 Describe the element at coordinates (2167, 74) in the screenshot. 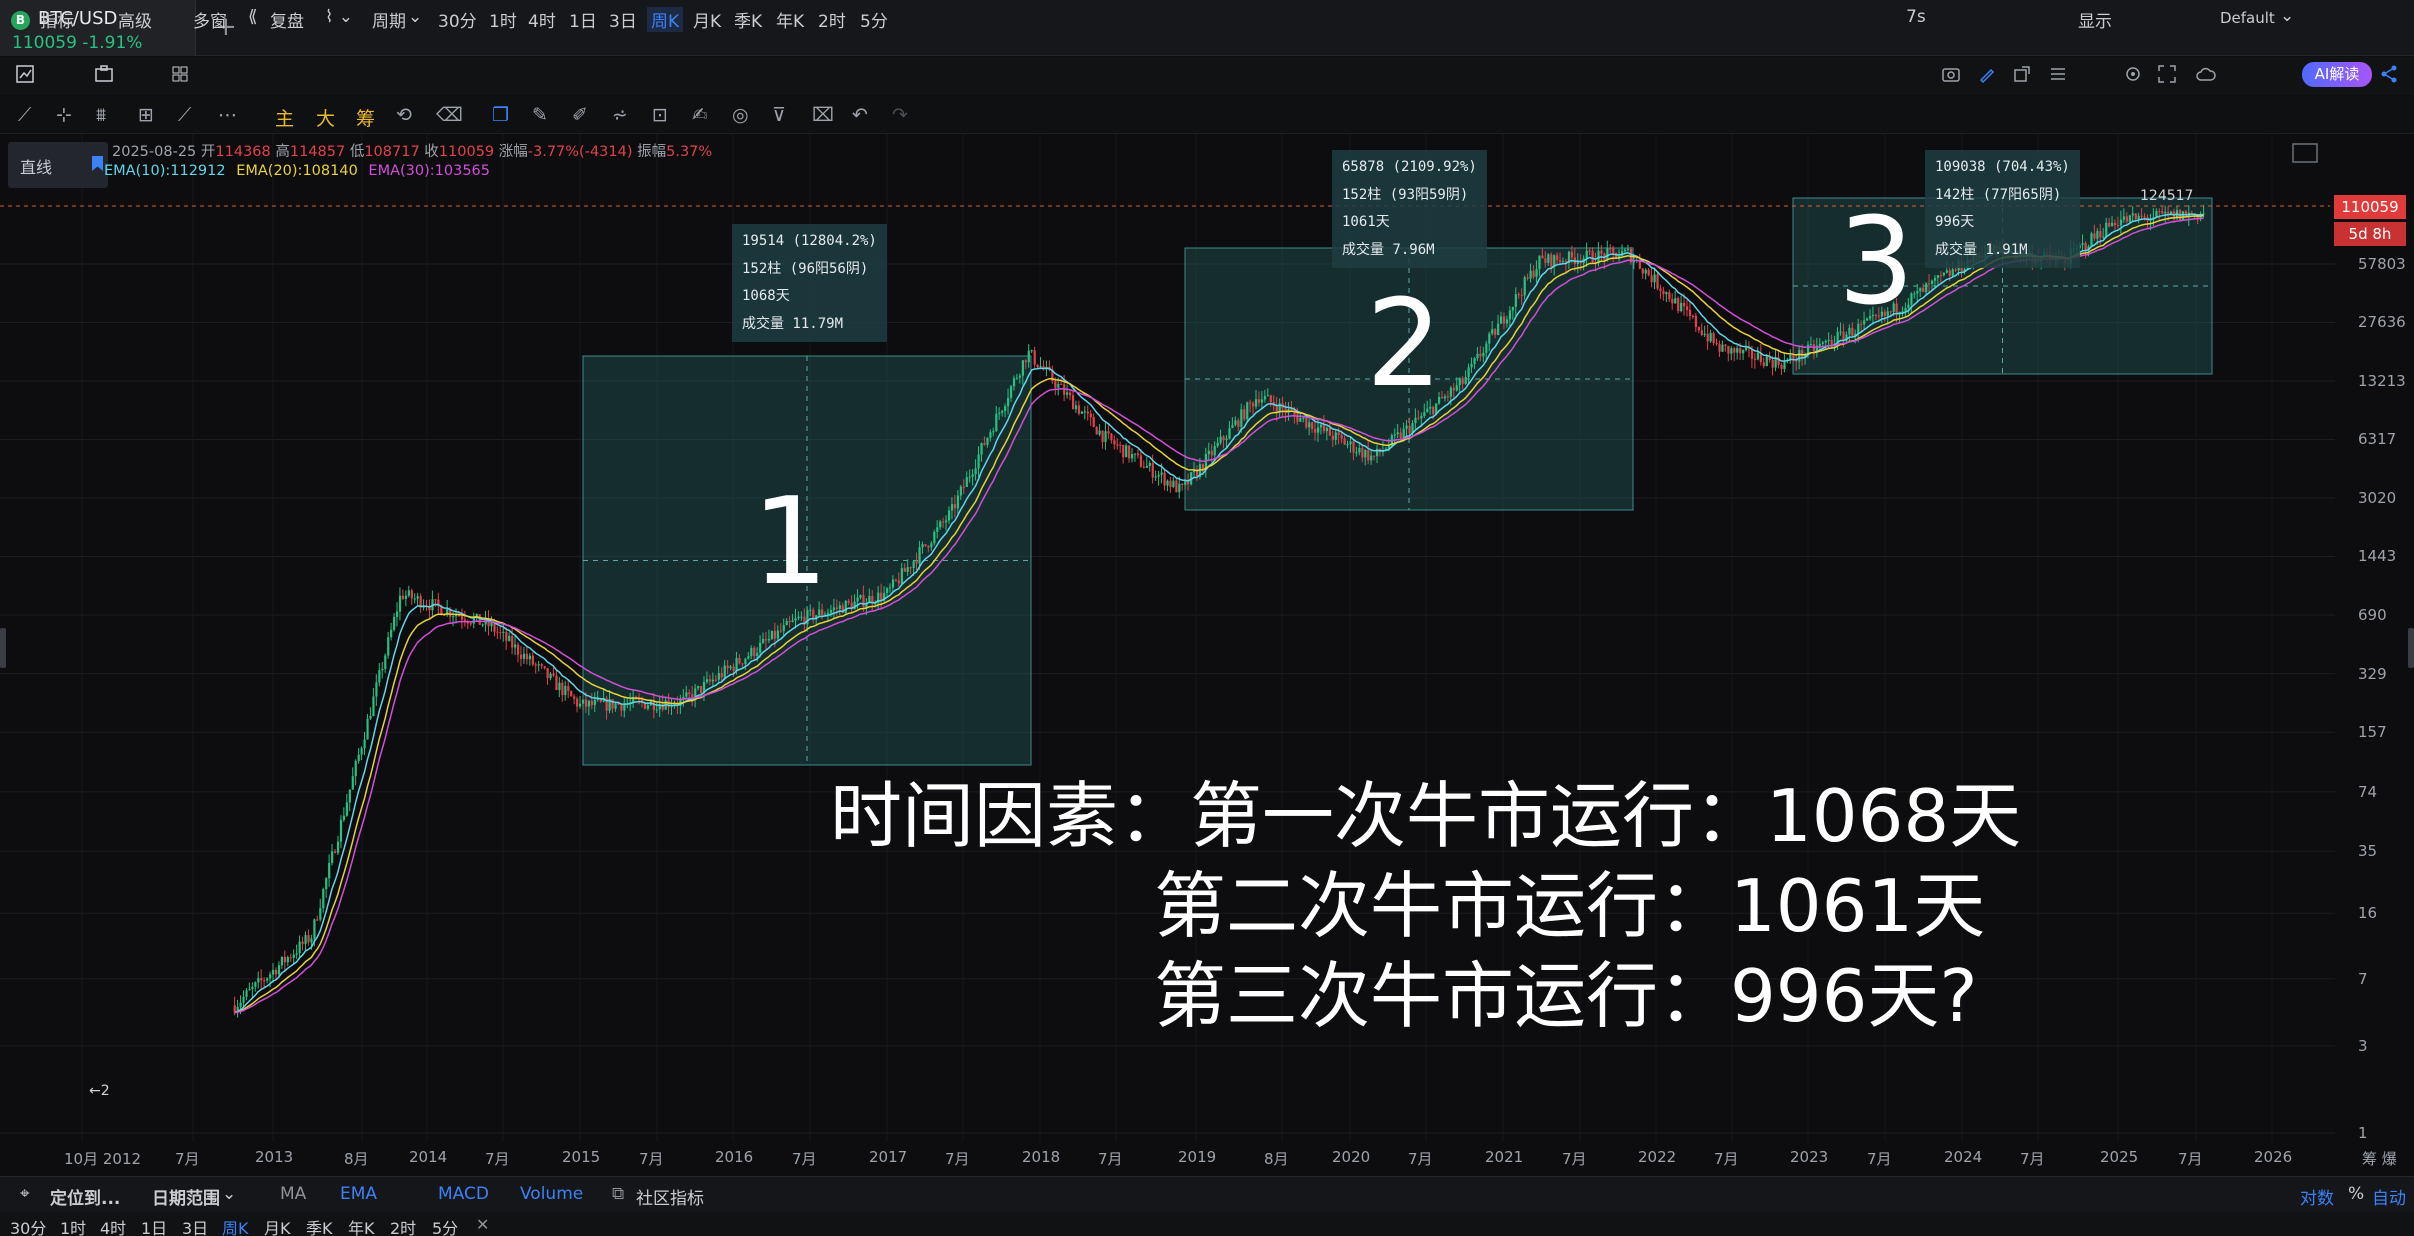

I see `fullscreen-icon` at that location.